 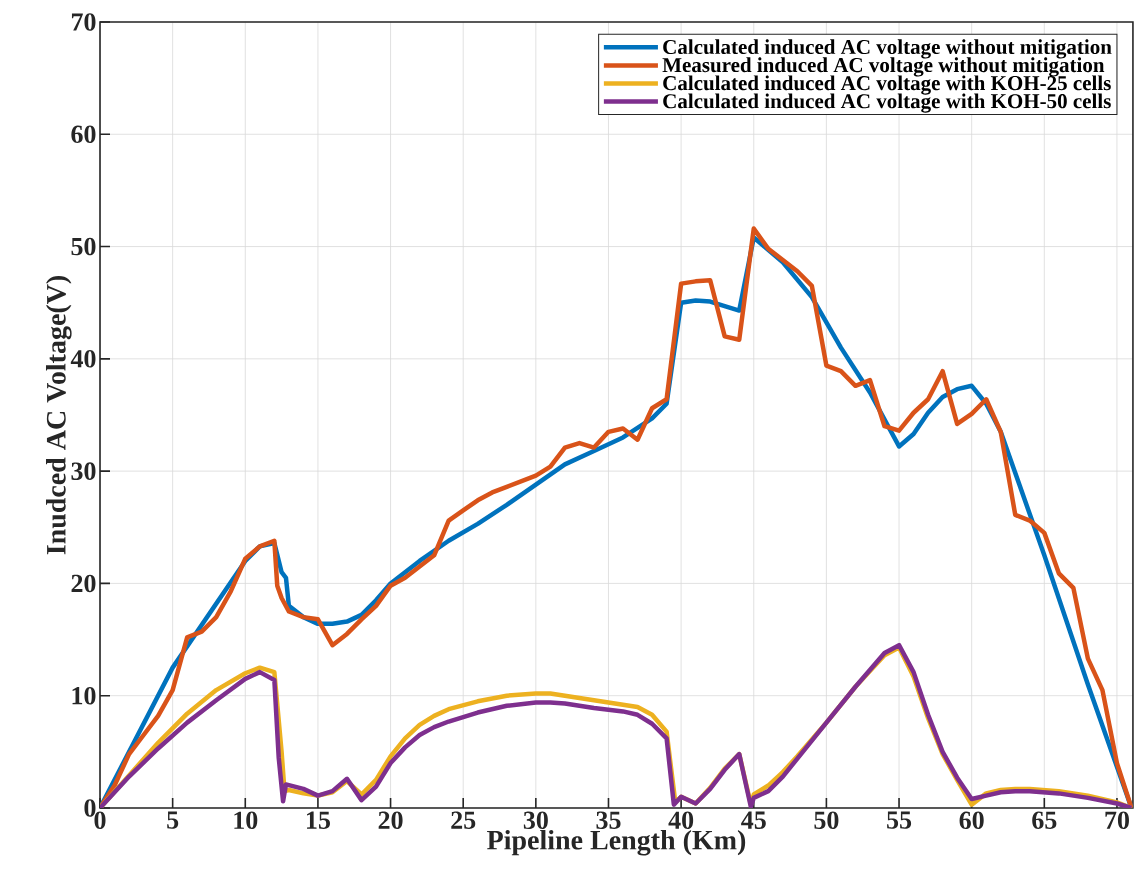 I want to click on y-tick-label: 20, so click(x=83, y=583).